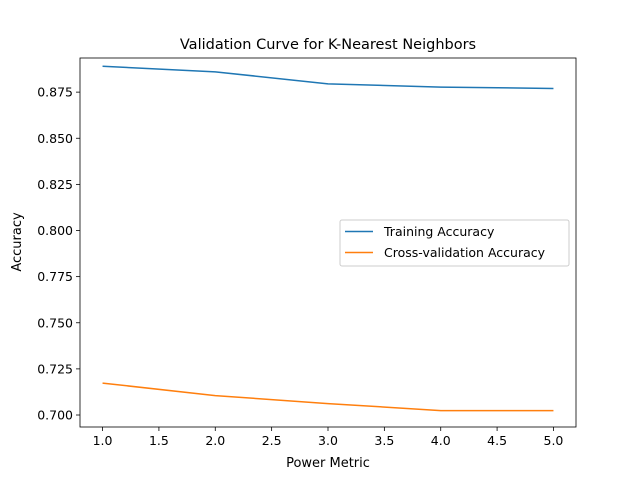 The height and width of the screenshot is (480, 640). I want to click on legend-box, so click(454, 243).